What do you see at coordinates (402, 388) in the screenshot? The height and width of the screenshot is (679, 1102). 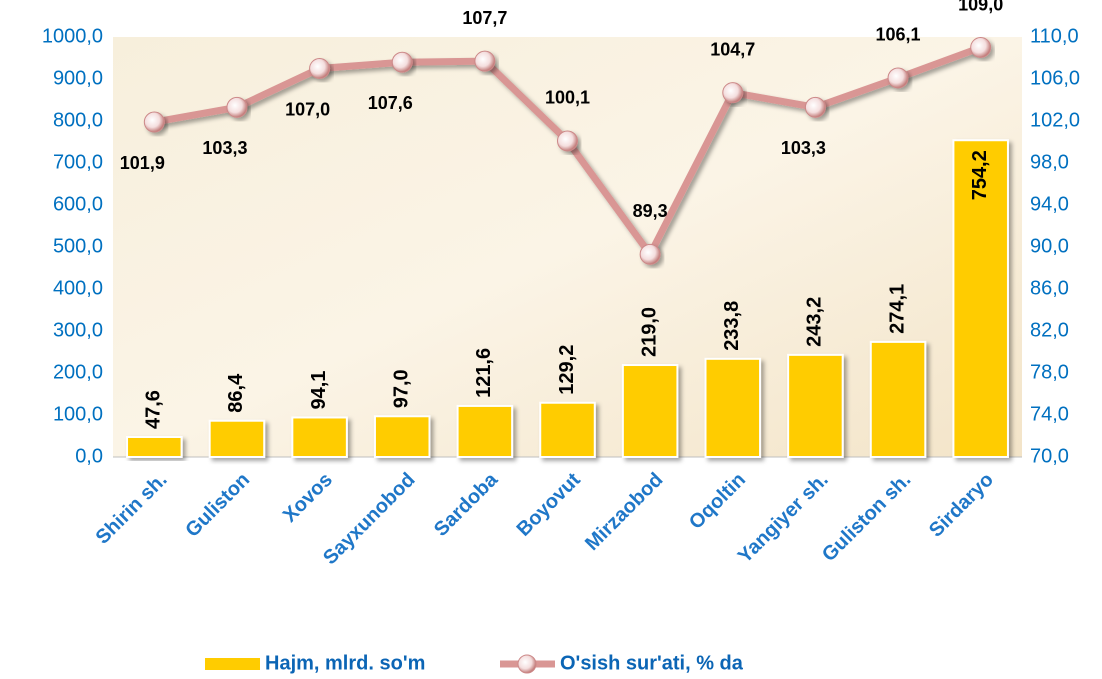 I see `bar-value-label: 97,0` at bounding box center [402, 388].